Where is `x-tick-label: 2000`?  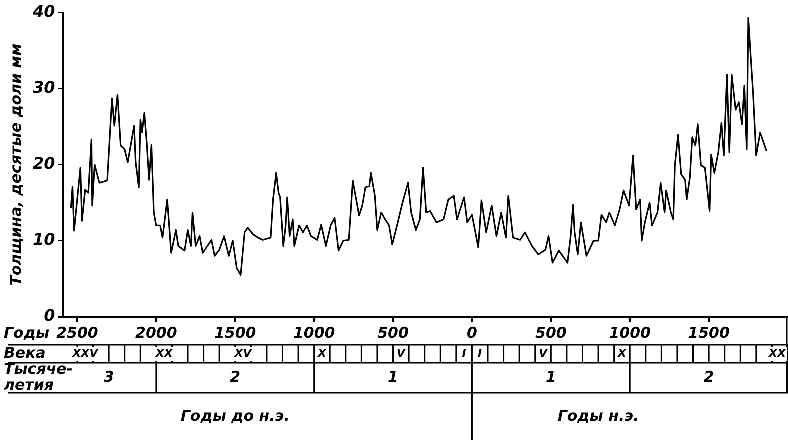 x-tick-label: 2000 is located at coordinates (157, 333).